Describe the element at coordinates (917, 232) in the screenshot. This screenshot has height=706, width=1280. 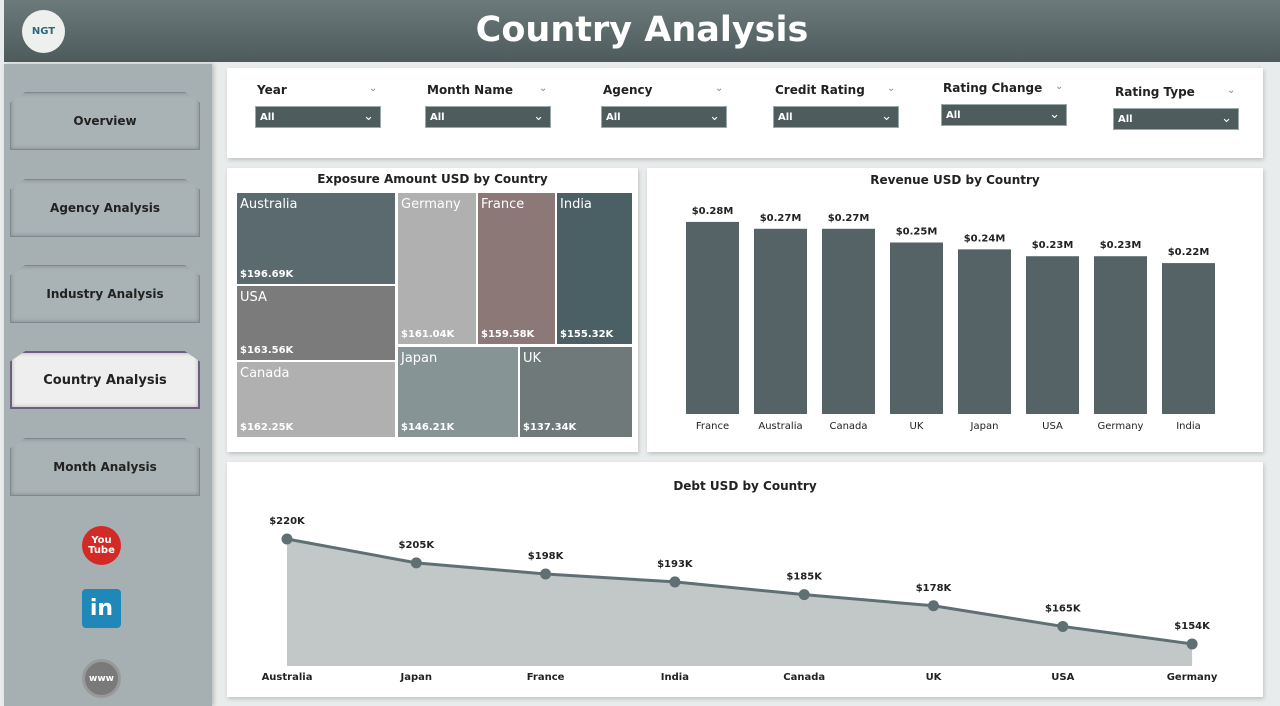
I see `bar-data-label: $0.25M` at that location.